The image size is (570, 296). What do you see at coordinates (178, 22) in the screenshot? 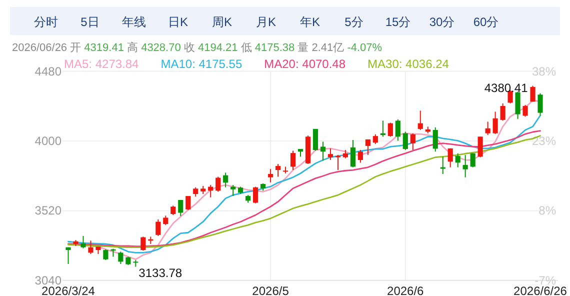
I see `text: 日K` at bounding box center [178, 22].